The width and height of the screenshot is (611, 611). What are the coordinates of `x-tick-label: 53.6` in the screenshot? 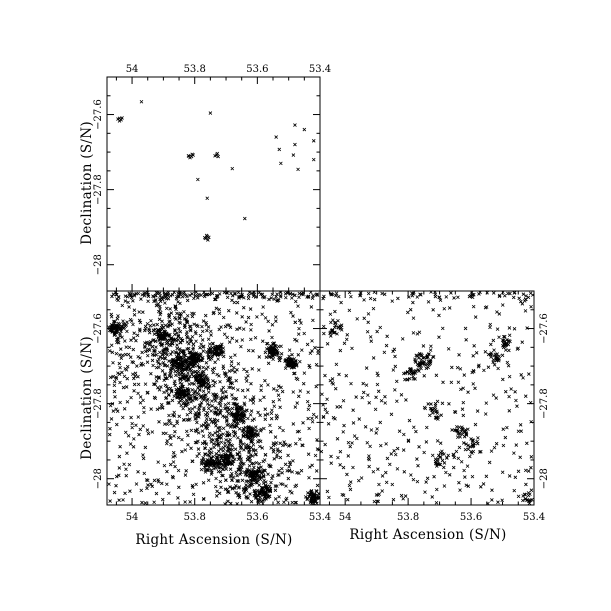 It's located at (257, 69).